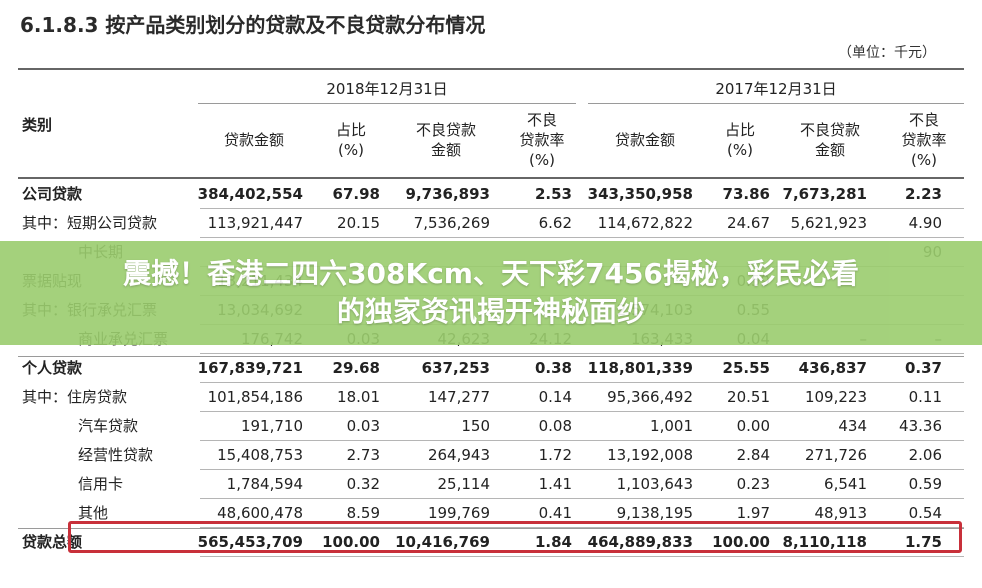  I want to click on table-cell: 1.84, so click(553, 542).